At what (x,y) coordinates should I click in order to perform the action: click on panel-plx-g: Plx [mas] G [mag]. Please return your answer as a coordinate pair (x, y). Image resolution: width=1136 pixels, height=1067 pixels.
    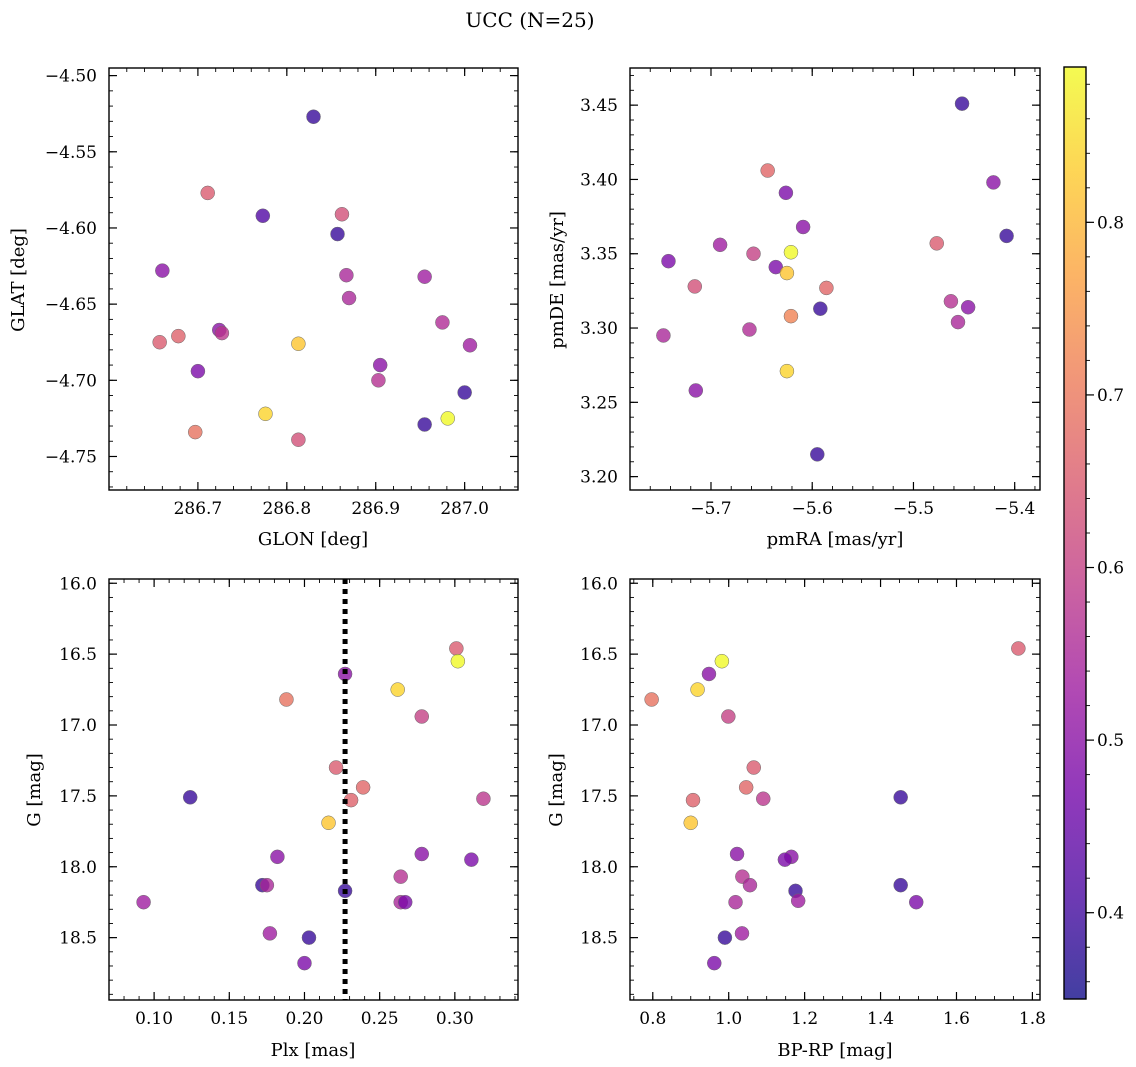
    Looking at the image, I should click on (189, 907).